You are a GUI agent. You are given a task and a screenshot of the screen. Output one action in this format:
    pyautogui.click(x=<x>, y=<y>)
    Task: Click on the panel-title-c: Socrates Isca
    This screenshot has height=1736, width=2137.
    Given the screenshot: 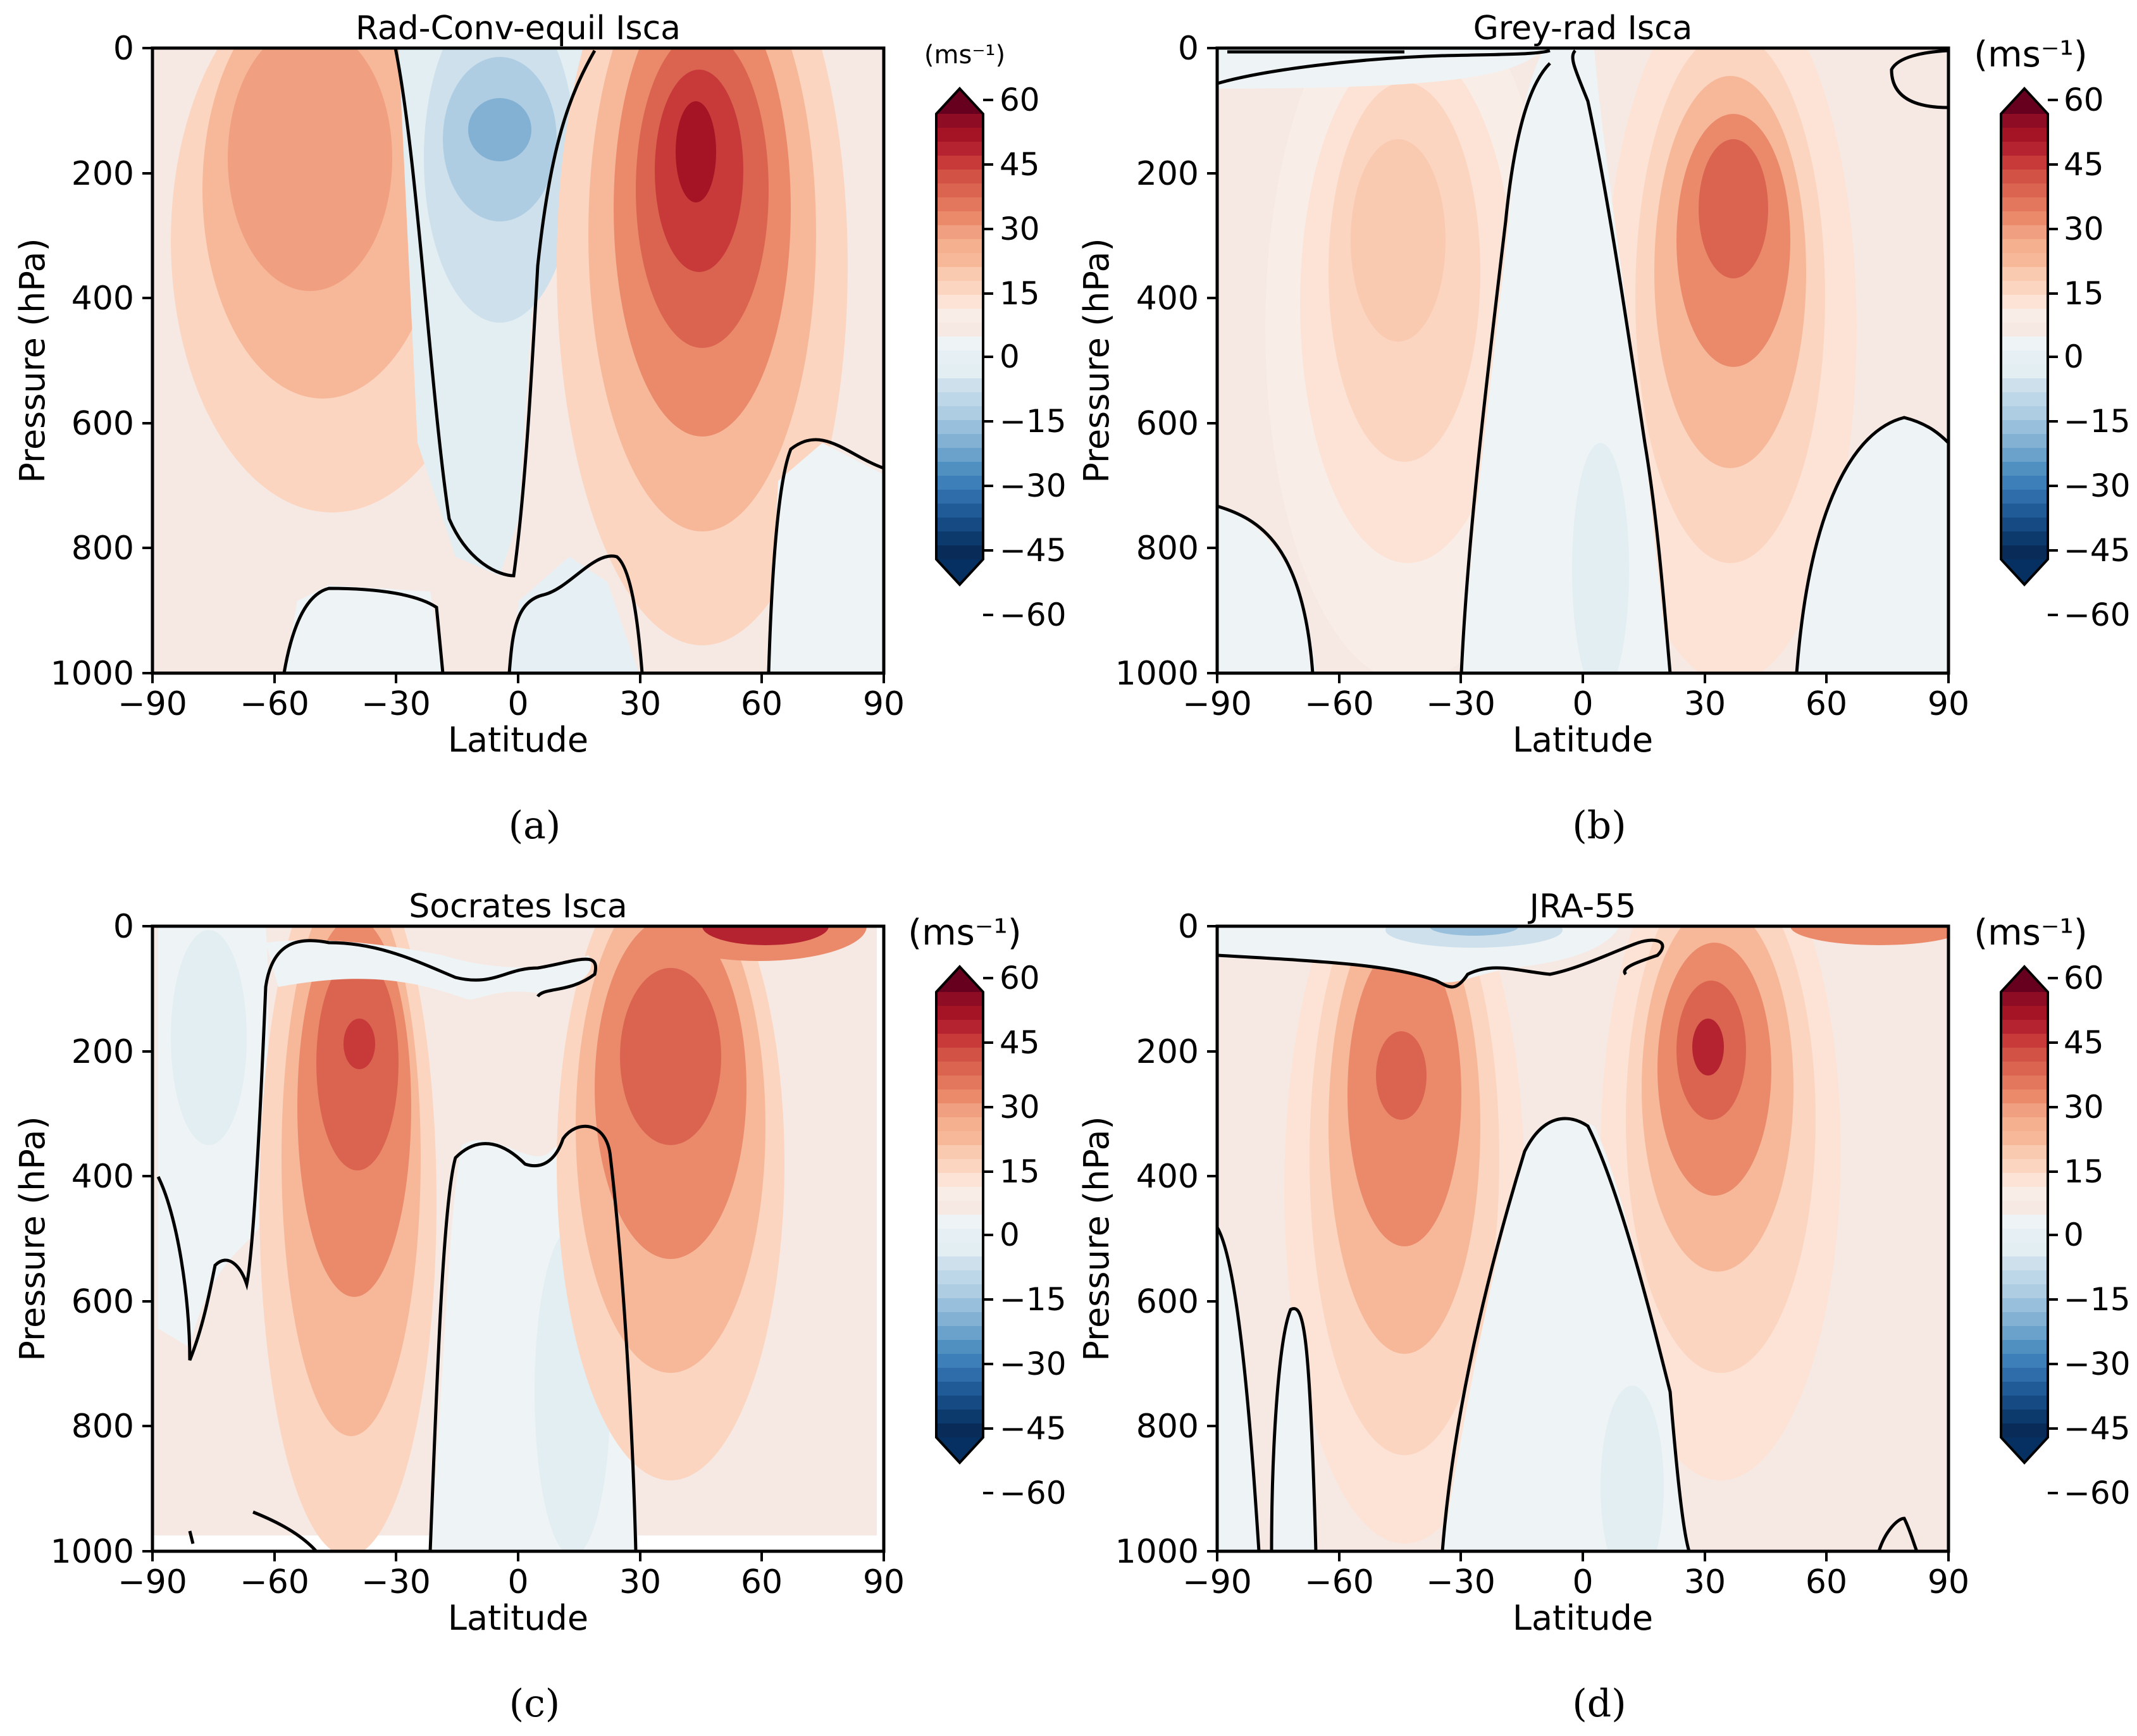 What is the action you would take?
    pyautogui.click(x=519, y=907)
    